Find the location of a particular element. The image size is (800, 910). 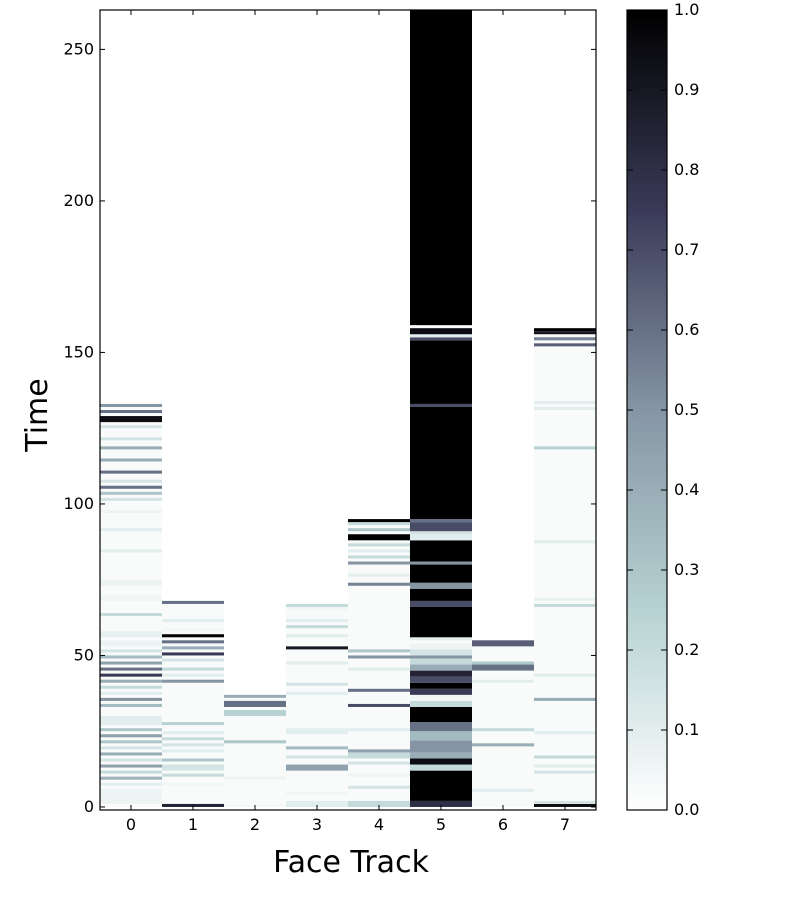

colorbar-tick-label: 0.5 is located at coordinates (686, 409).